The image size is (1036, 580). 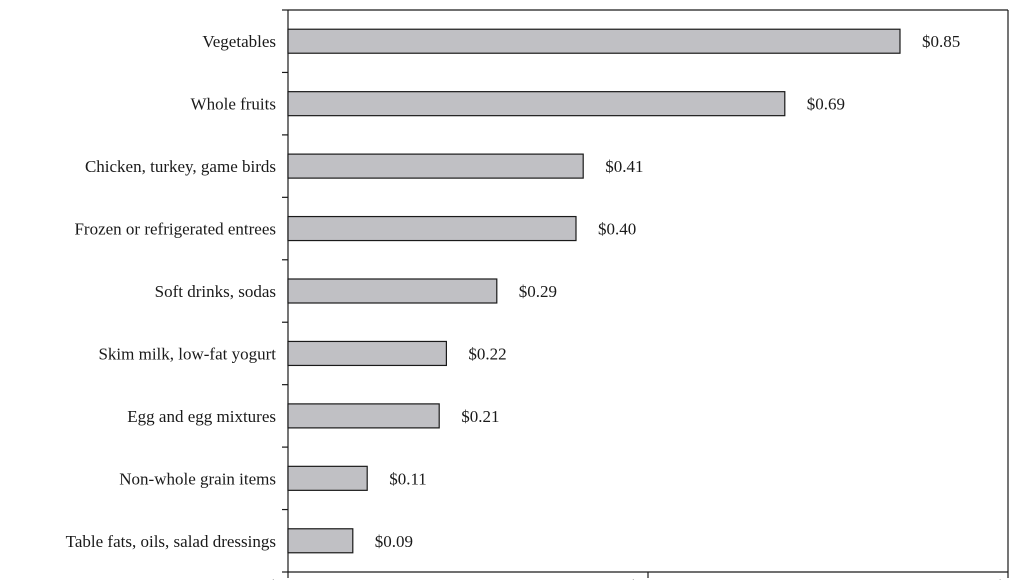 I want to click on value-label: $0.85, so click(x=941, y=41).